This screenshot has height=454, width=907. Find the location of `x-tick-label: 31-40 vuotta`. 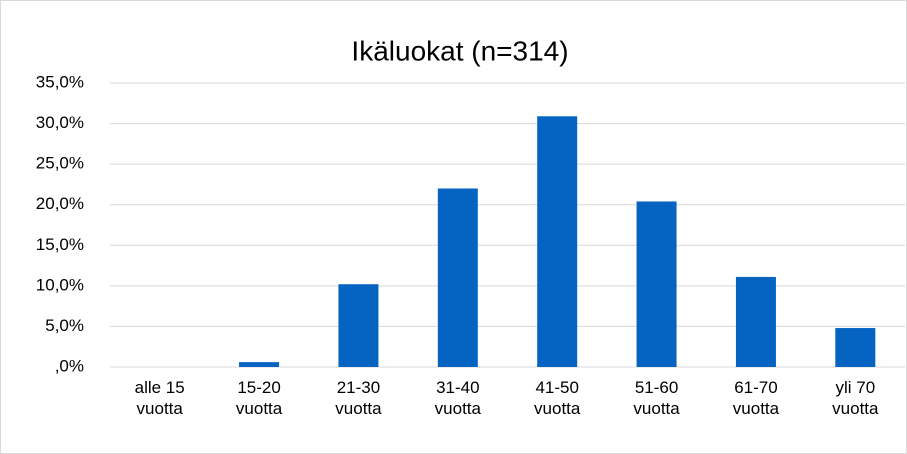

x-tick-label: 31-40 vuotta is located at coordinates (457, 398).